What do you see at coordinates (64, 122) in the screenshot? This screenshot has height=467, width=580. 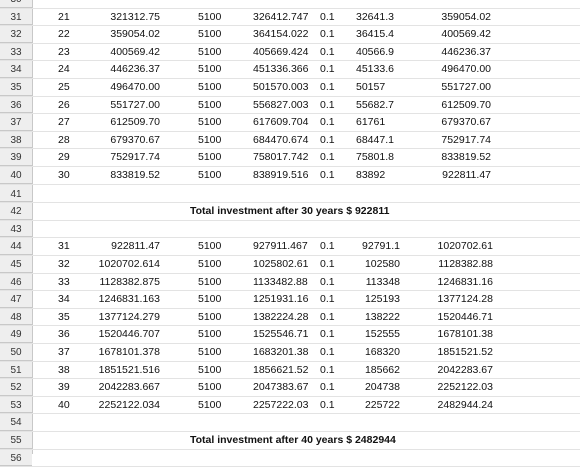 I see `year-cell: 27` at bounding box center [64, 122].